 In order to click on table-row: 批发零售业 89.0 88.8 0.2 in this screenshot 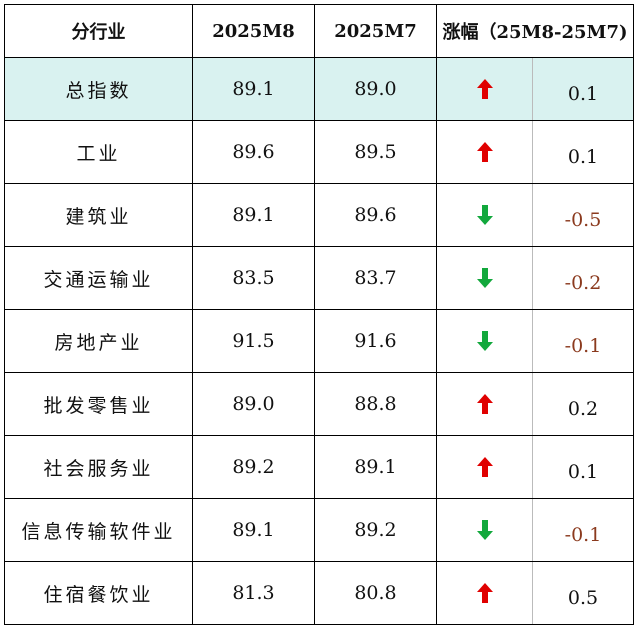, I will do `click(319, 404)`.